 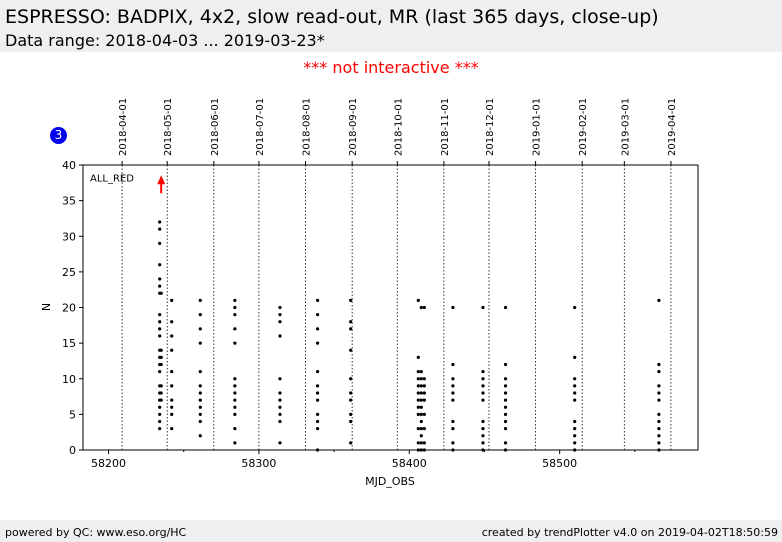 I want to click on x-tick-label: 58200, so click(x=108, y=463).